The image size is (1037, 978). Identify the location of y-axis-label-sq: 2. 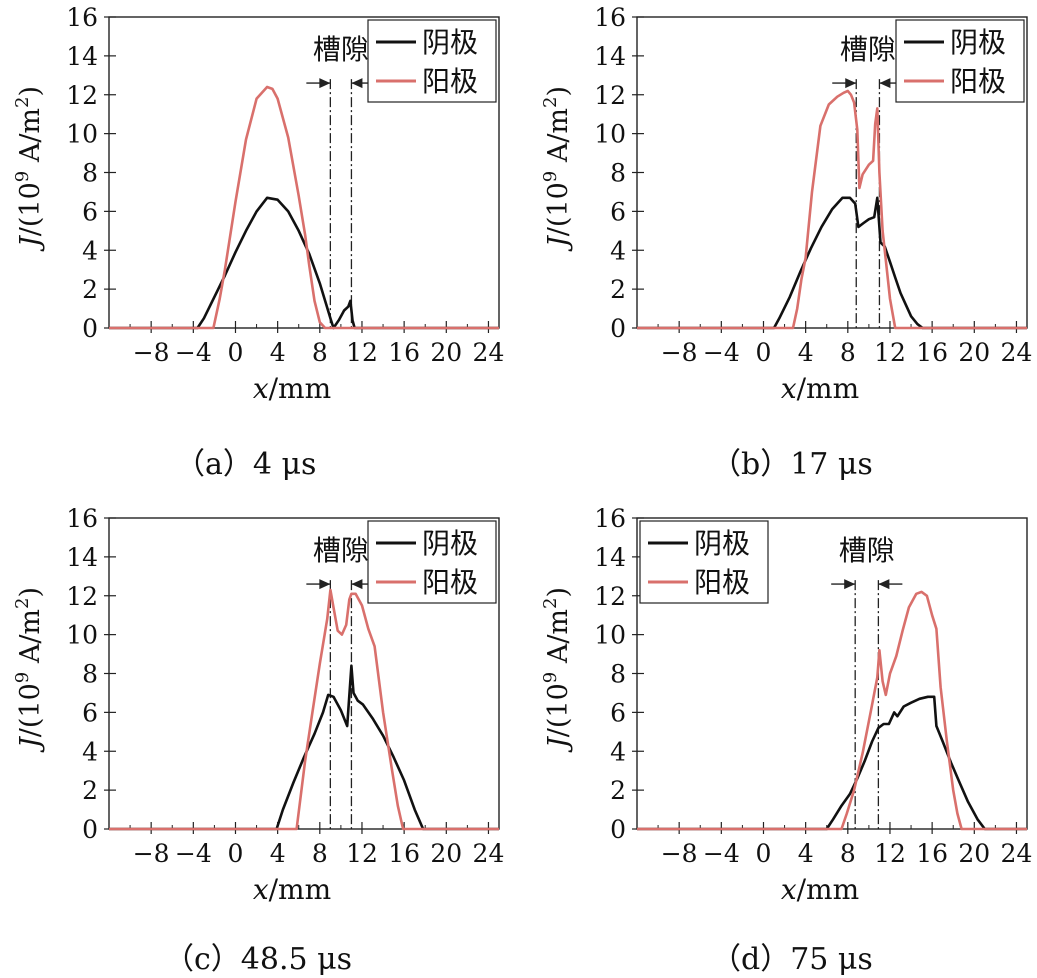
(22, 102).